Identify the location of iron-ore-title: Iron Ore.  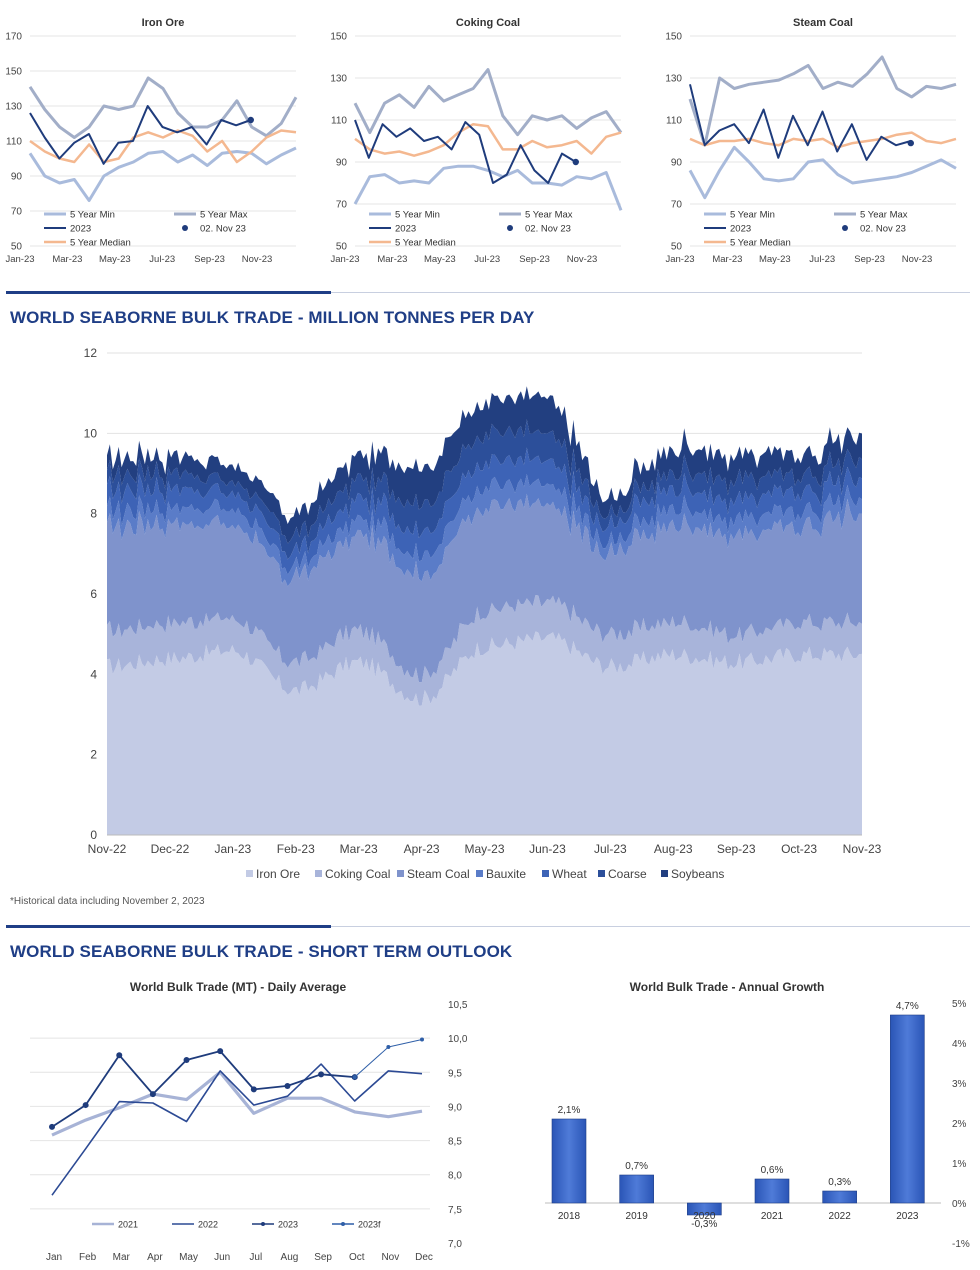
(163, 23).